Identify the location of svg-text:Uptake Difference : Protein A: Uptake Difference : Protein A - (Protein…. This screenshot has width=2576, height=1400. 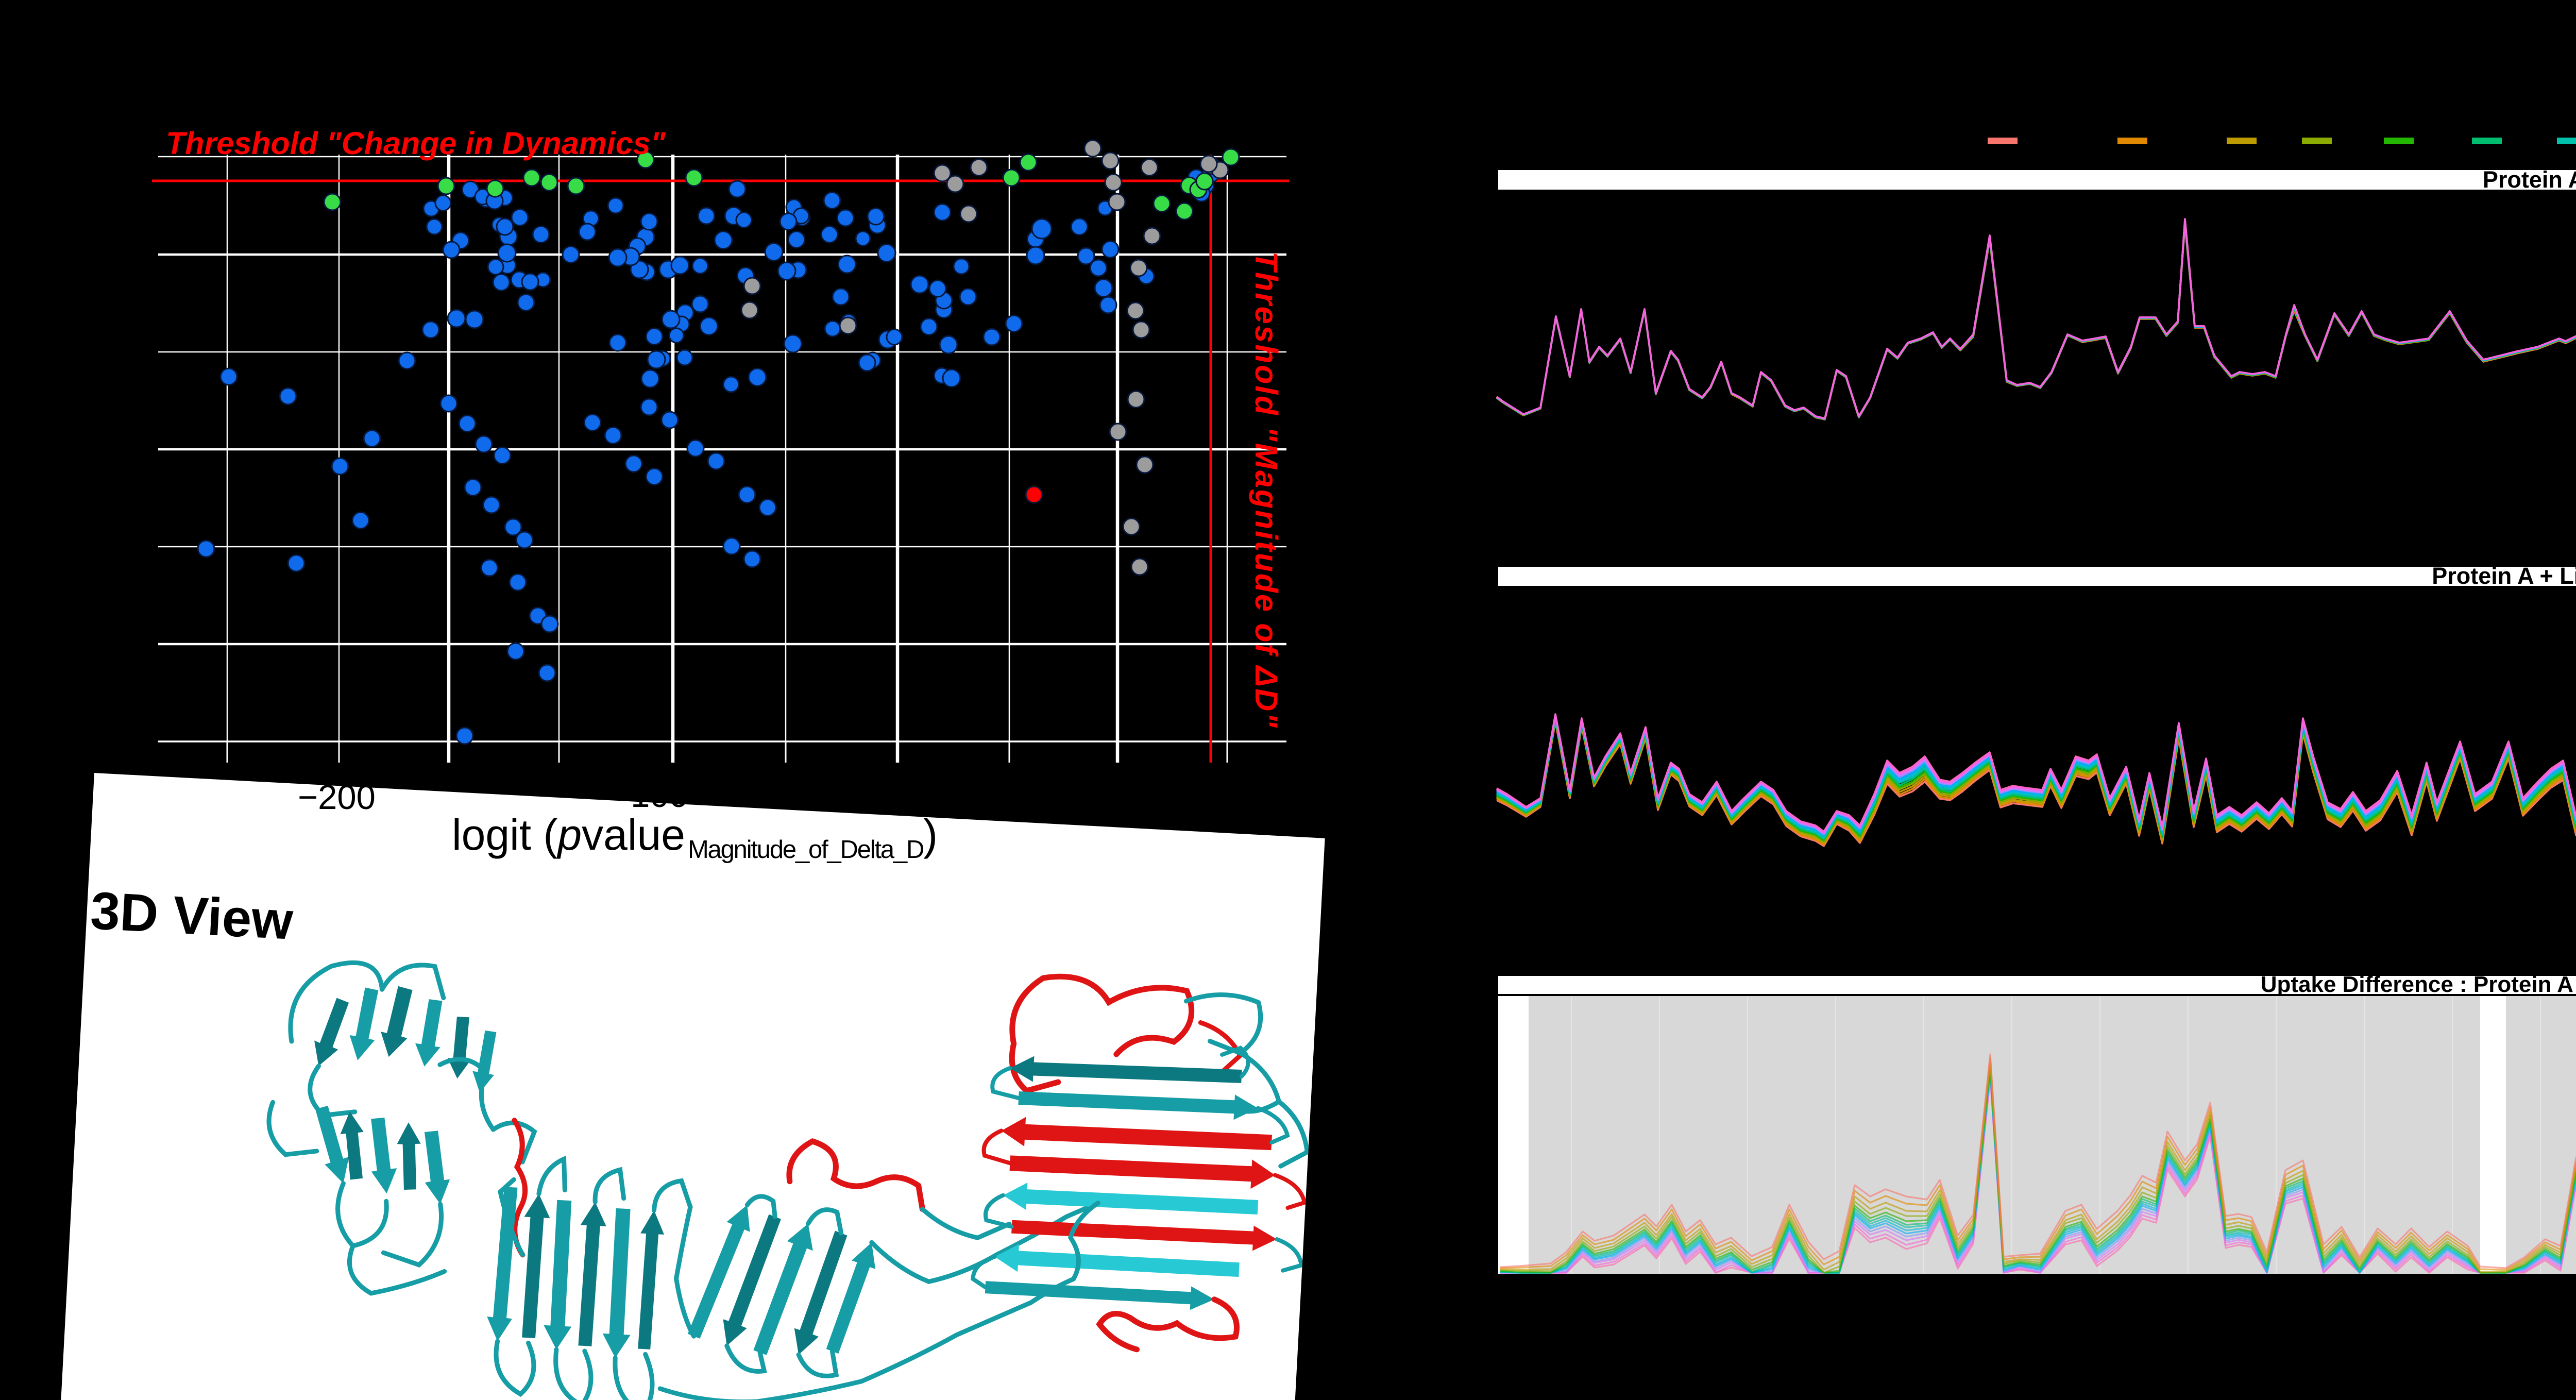
(2418, 984).